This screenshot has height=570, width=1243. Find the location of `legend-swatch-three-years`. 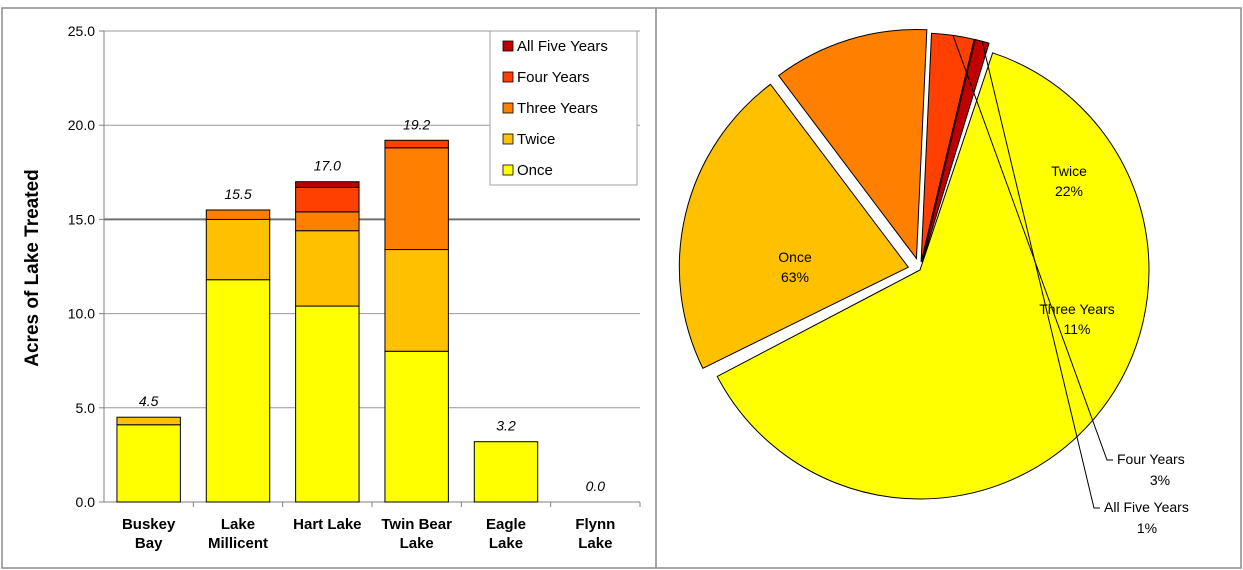

legend-swatch-three-years is located at coordinates (508, 108).